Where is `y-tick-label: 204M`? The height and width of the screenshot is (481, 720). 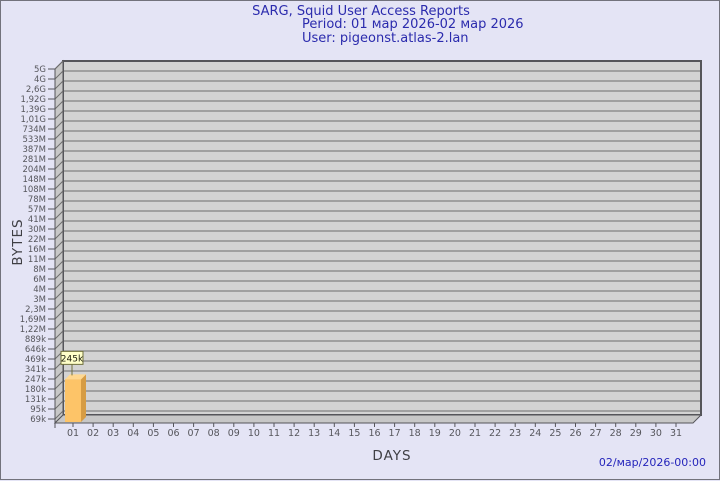
y-tick-label: 204M is located at coordinates (34, 170).